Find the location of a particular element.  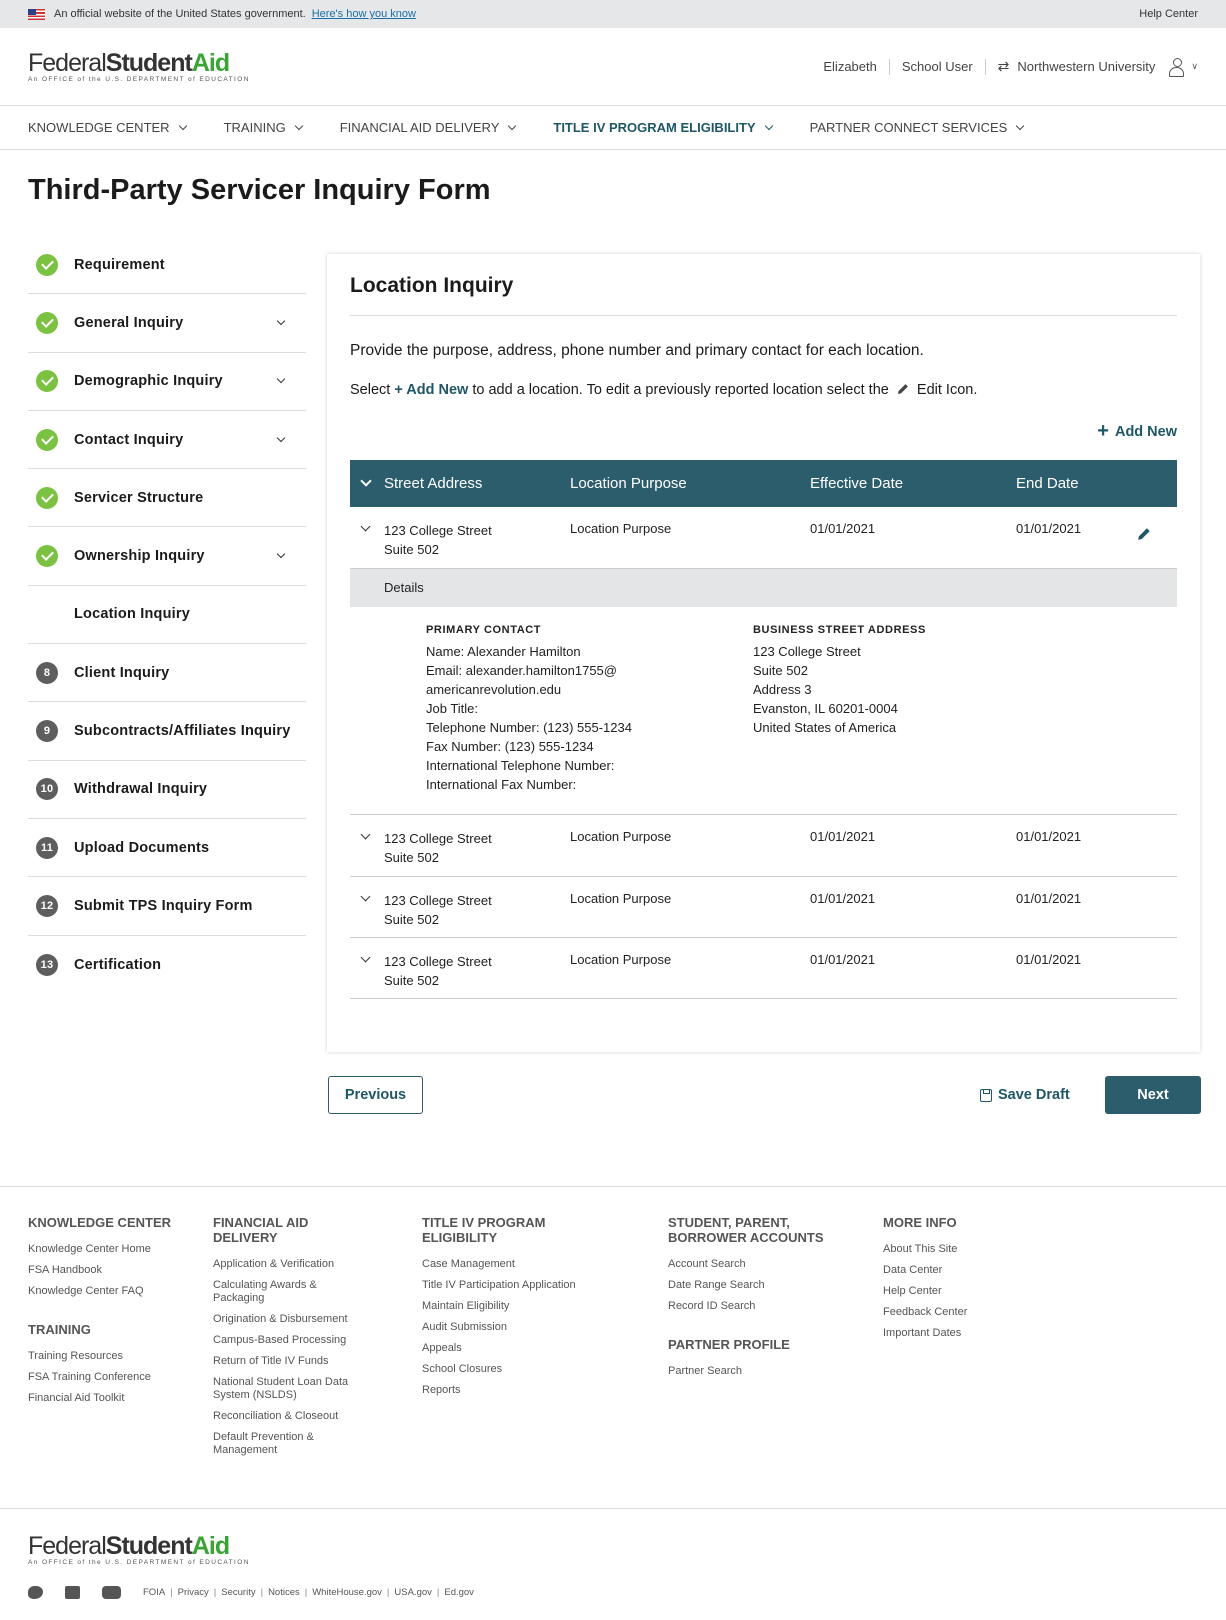

add-new-button: + Add New is located at coordinates (1137, 431).